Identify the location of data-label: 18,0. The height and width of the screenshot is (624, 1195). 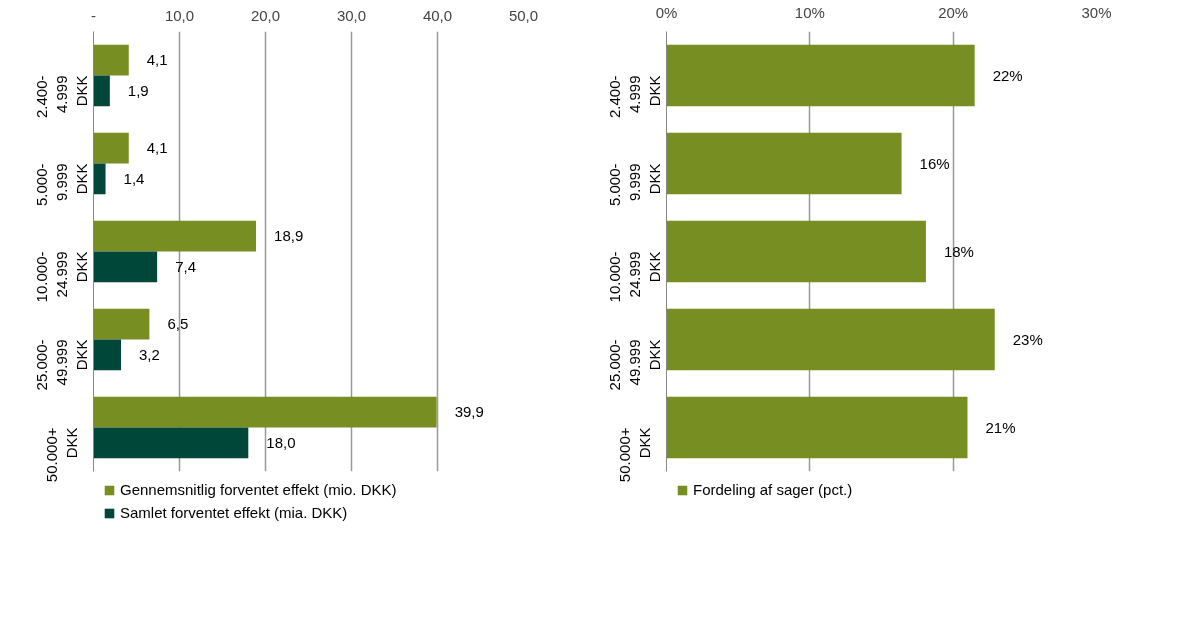
(281, 442).